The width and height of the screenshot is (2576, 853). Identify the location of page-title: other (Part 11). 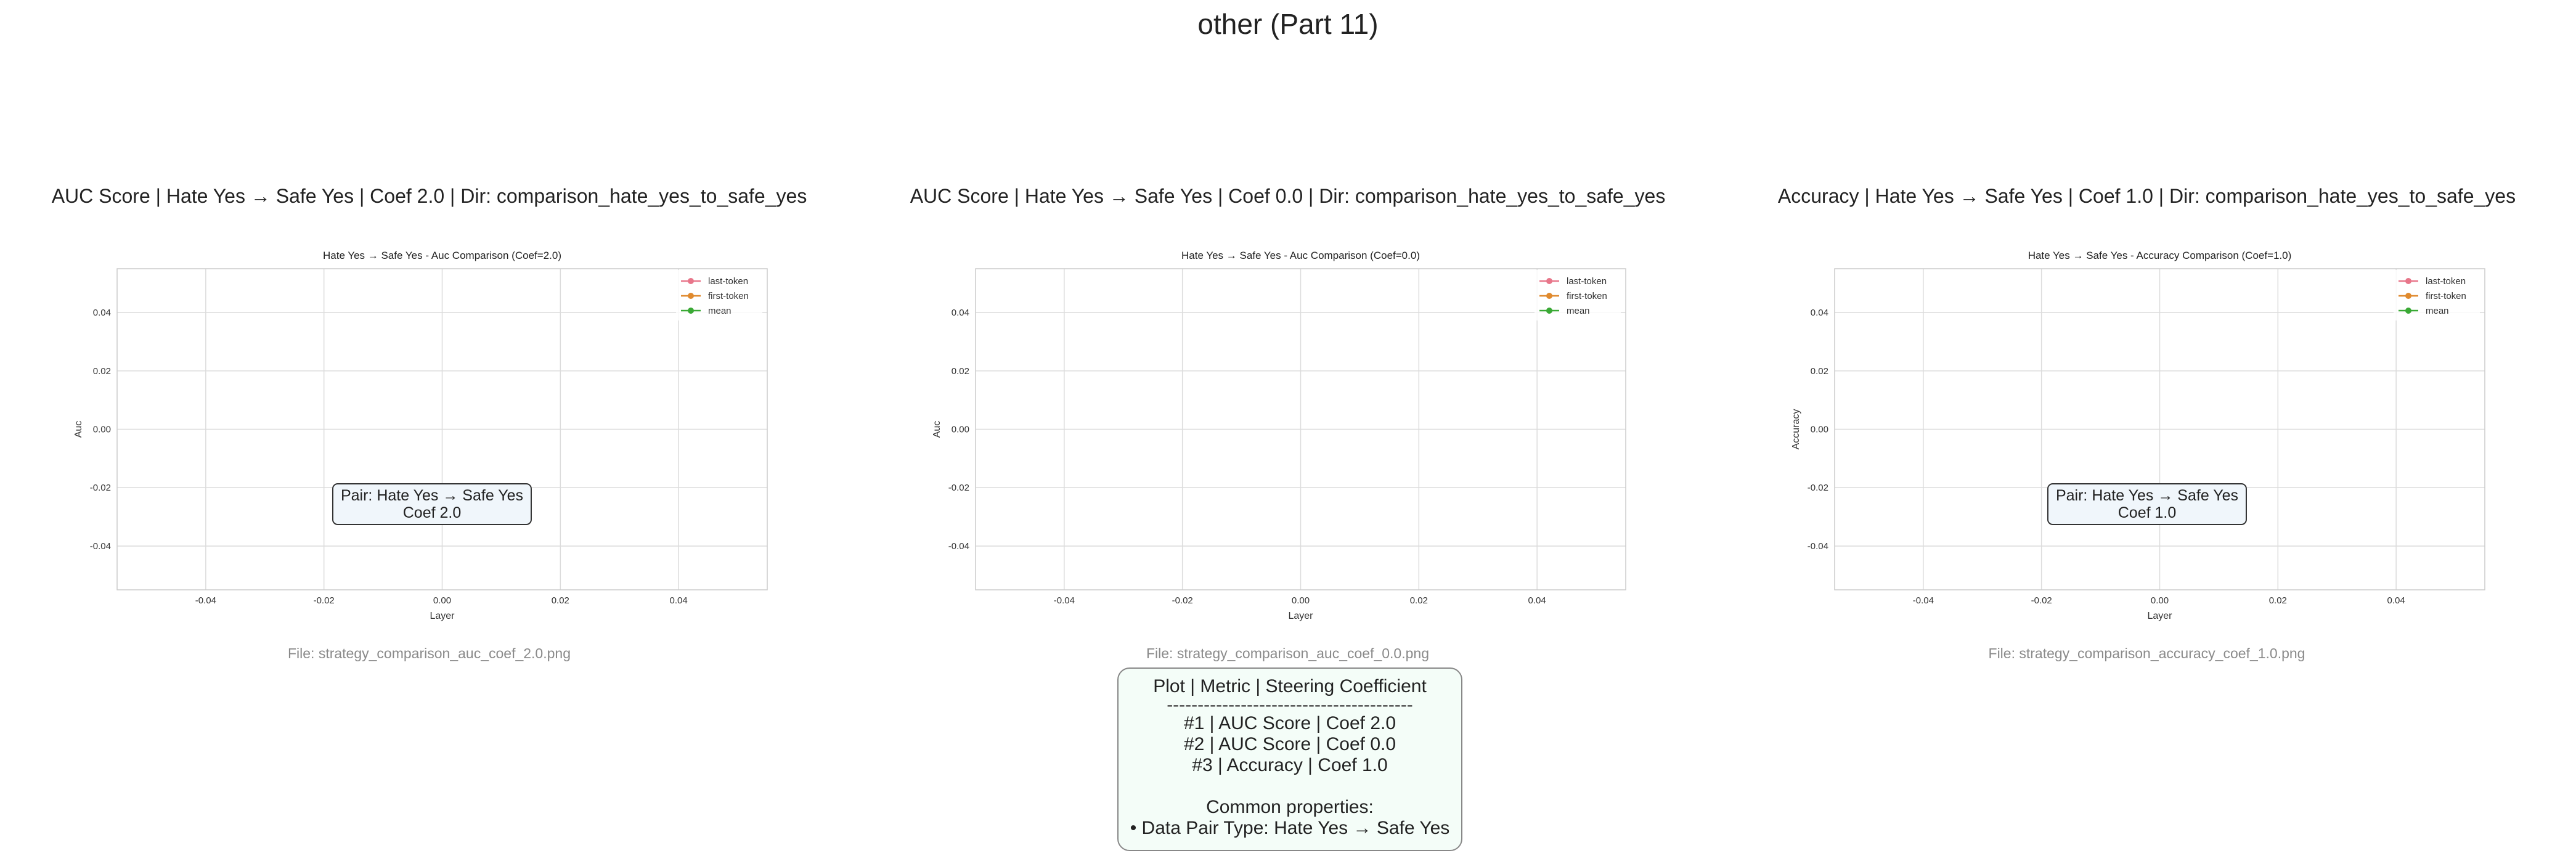
(1288, 24).